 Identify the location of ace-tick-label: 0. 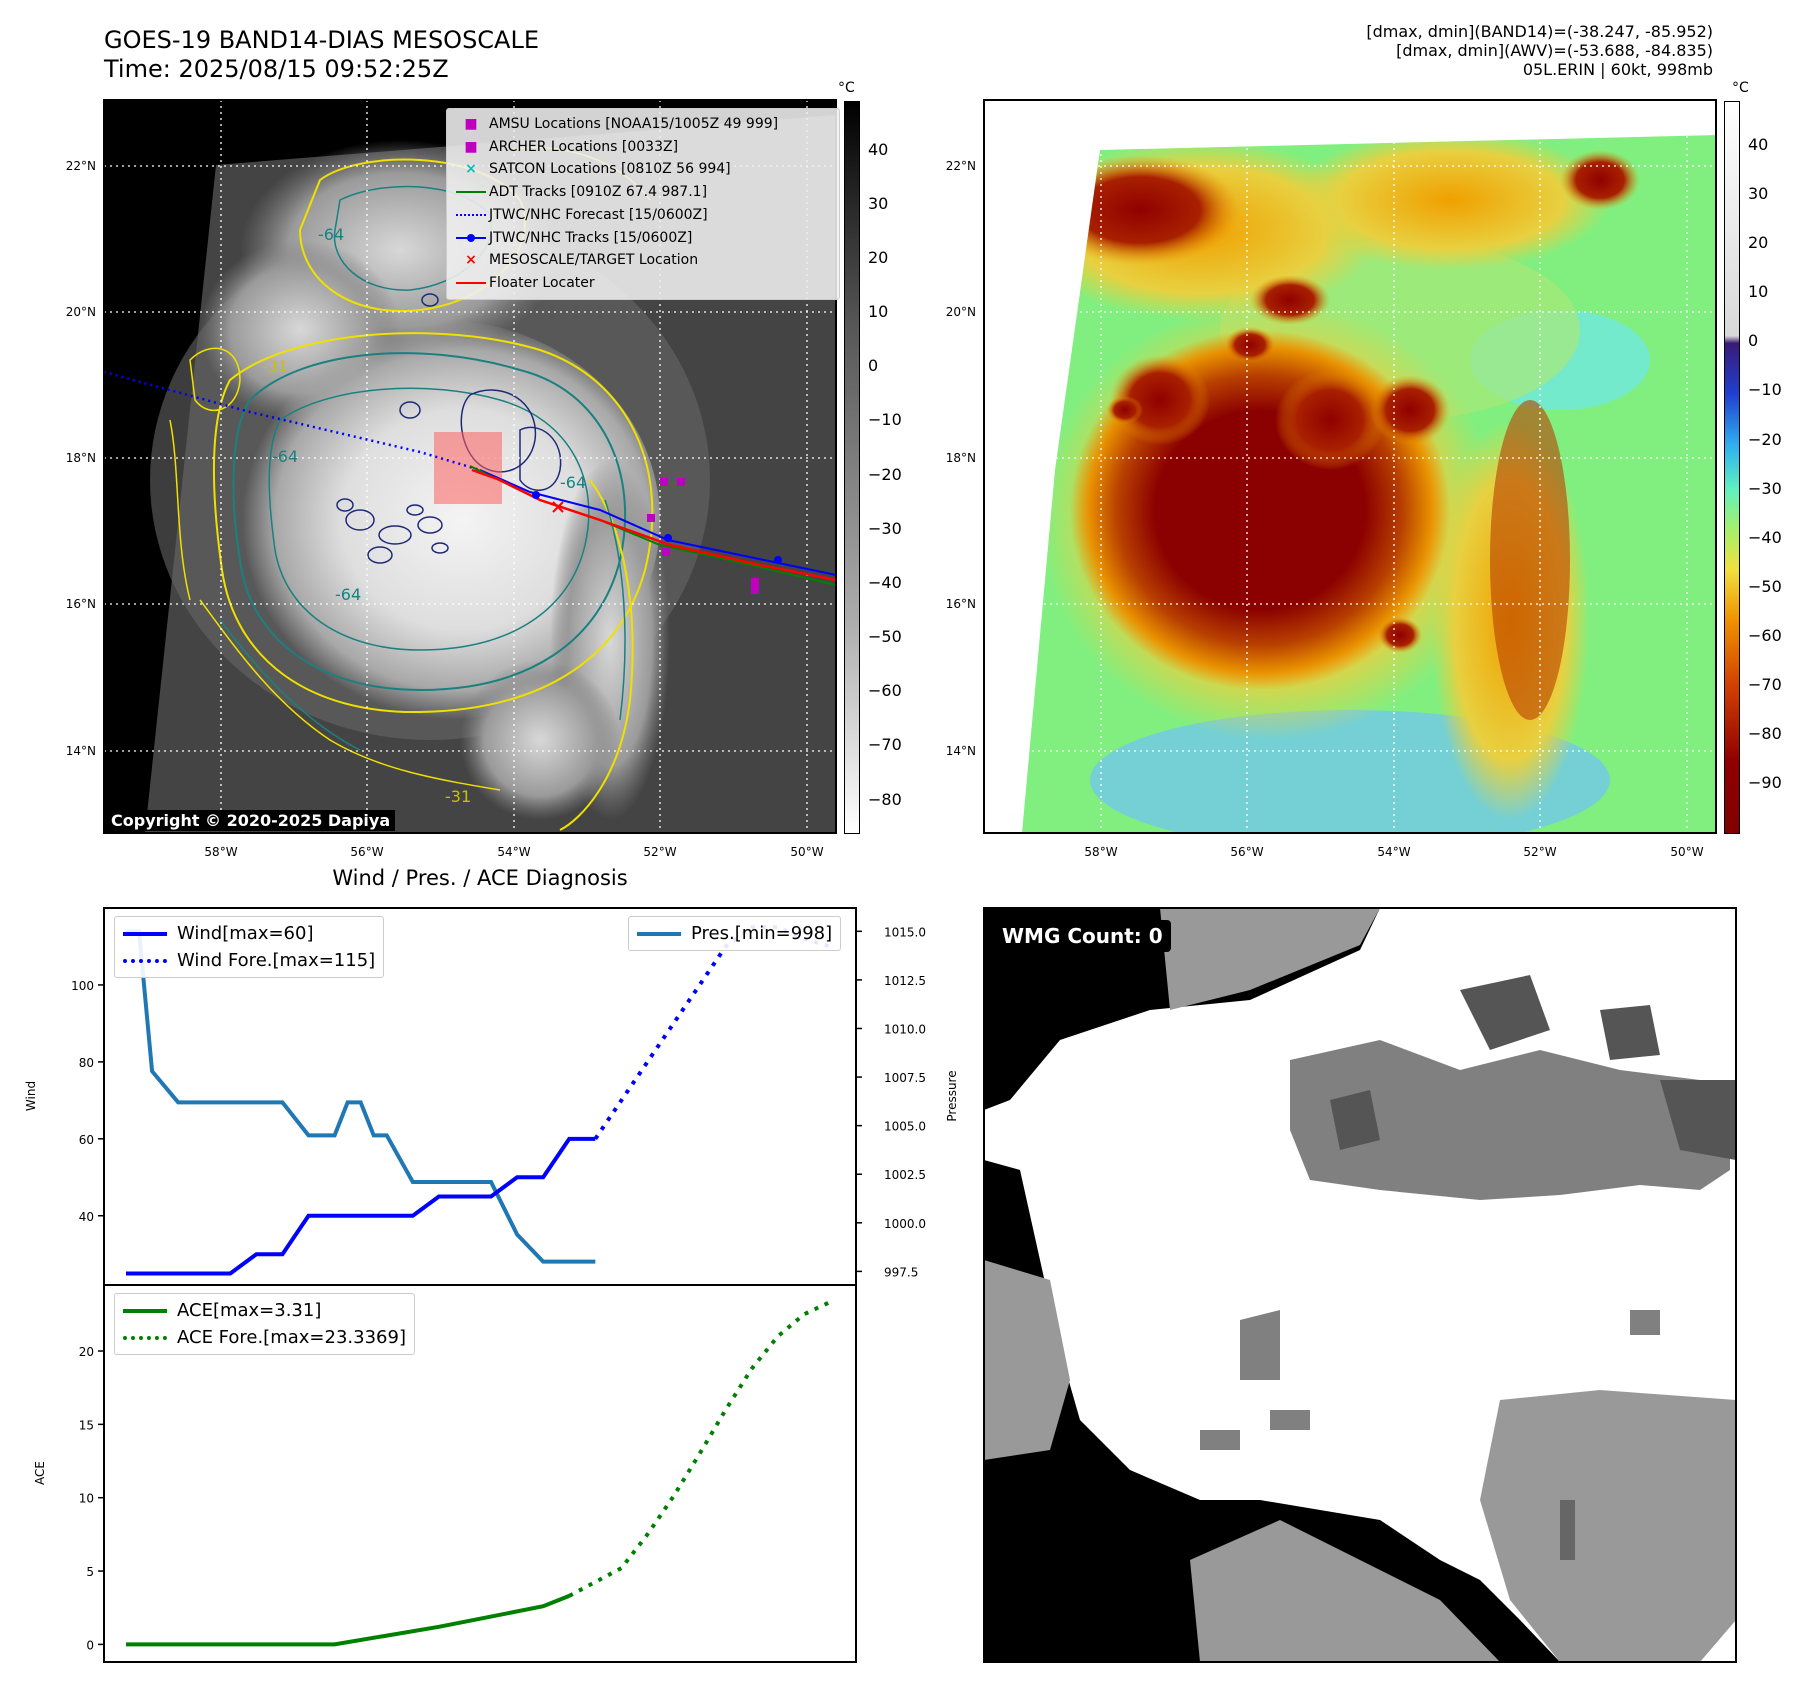
(90, 1645).